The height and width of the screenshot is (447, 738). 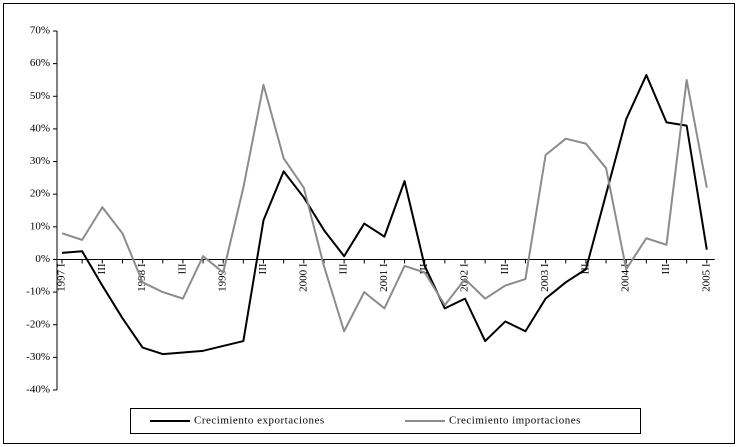 I want to click on x-tick-label: 2002 I, so click(x=465, y=277).